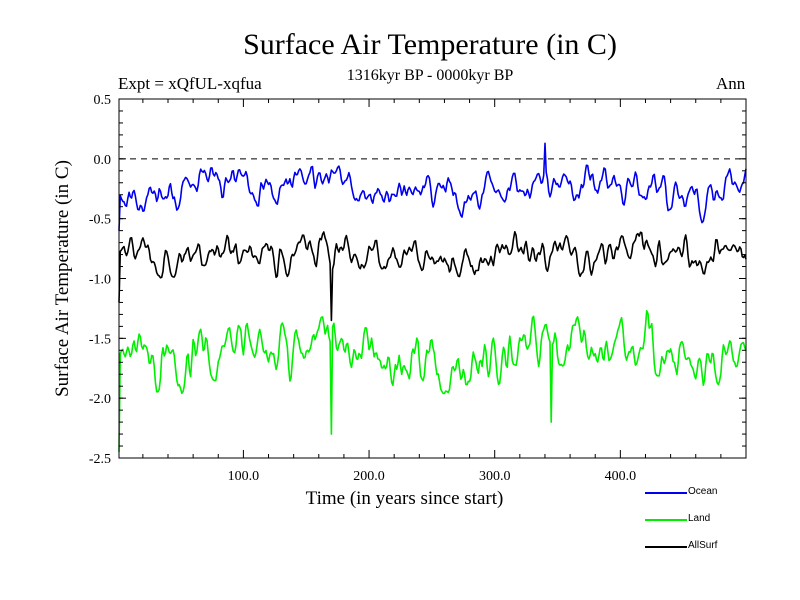 The image size is (800, 600). Describe the element at coordinates (190, 83) in the screenshot. I see `experiment-label: Expt = xQfUL-xqfua` at that location.